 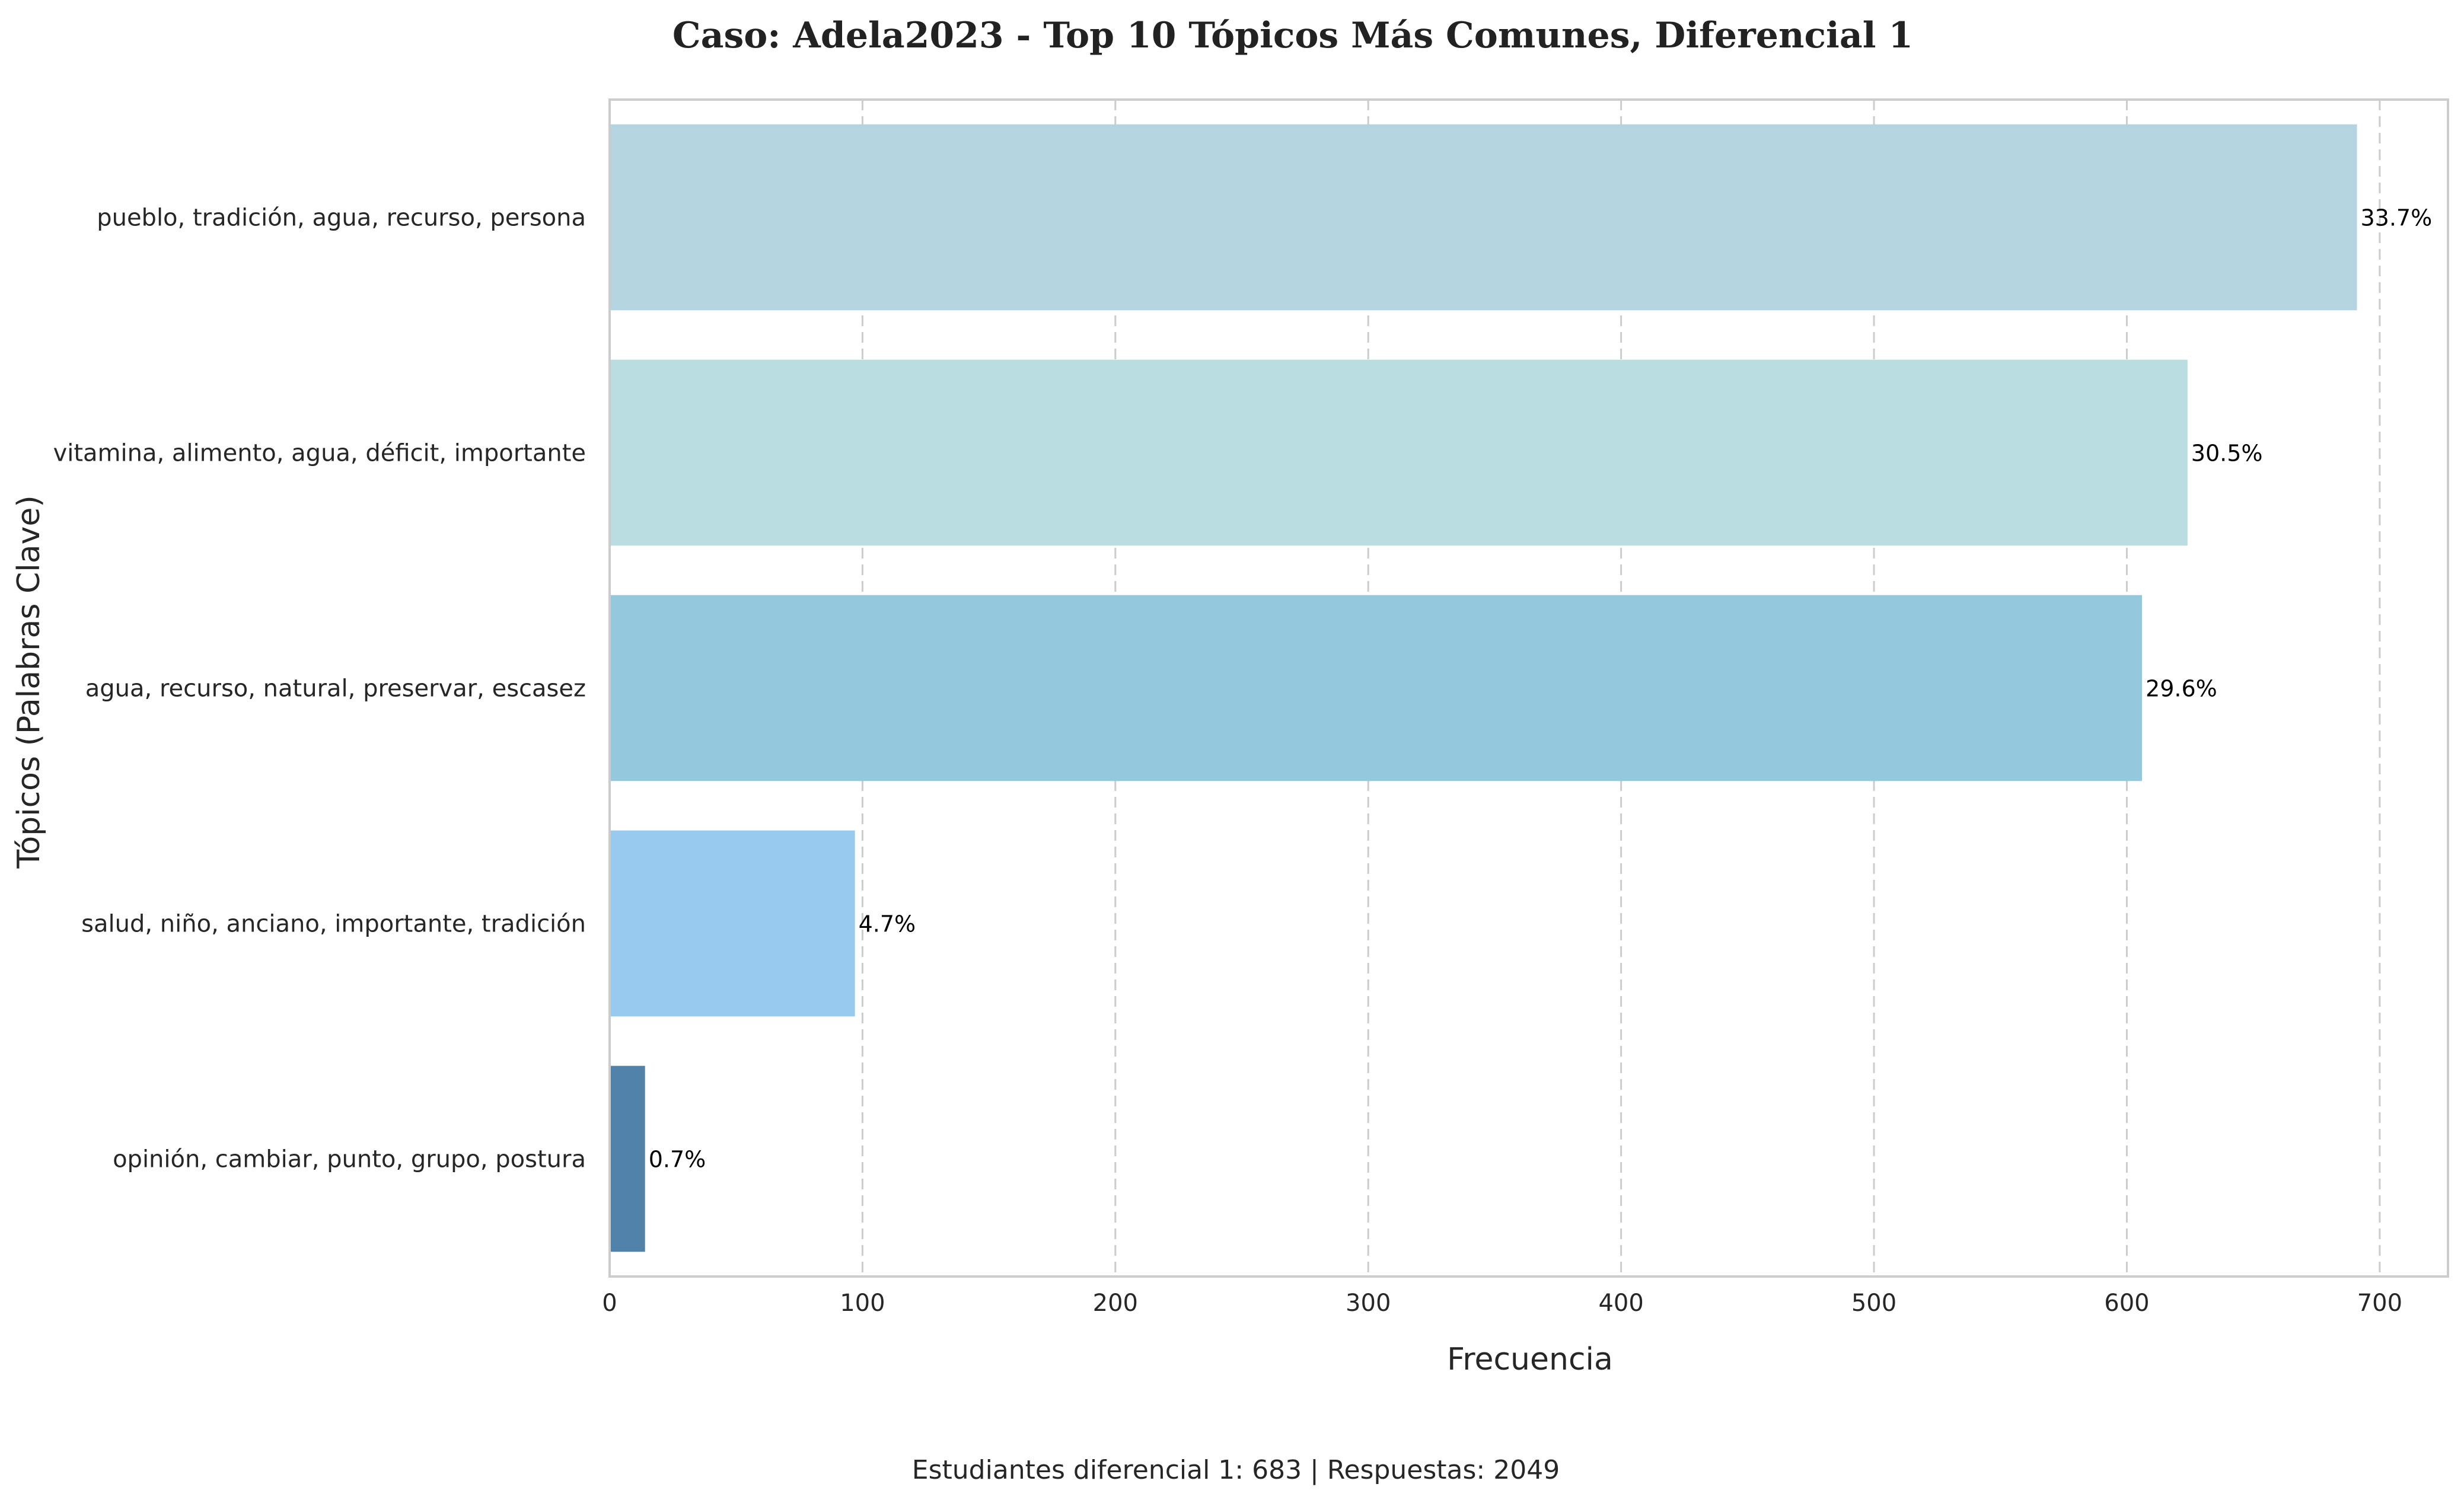 I want to click on x-tick-label: 400, so click(x=1620, y=1303).